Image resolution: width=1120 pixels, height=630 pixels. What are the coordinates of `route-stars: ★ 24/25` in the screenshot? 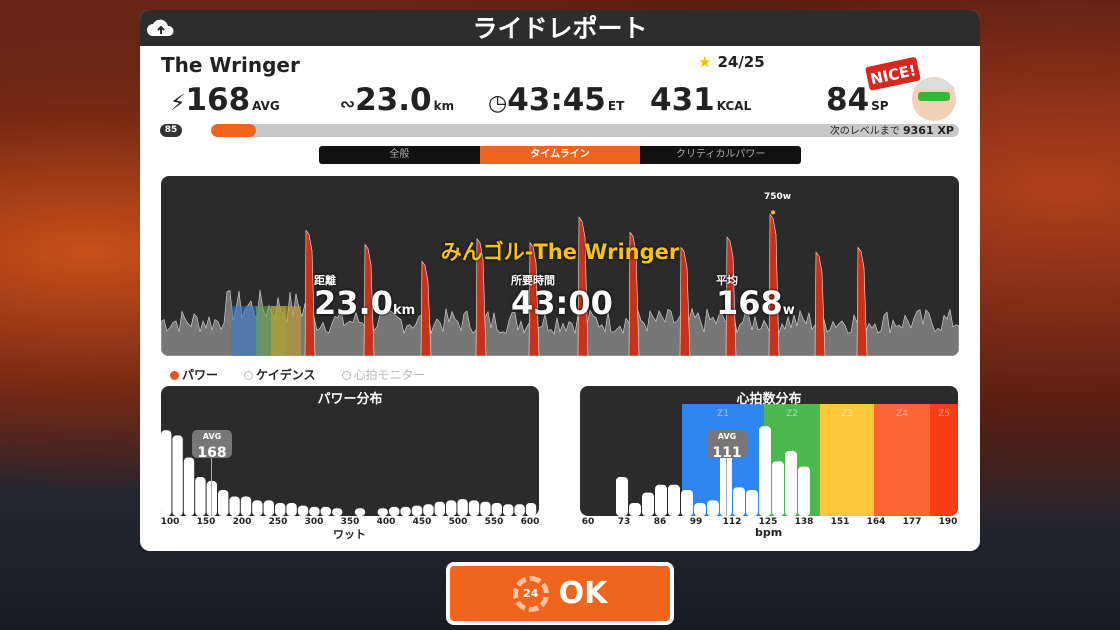 It's located at (731, 62).